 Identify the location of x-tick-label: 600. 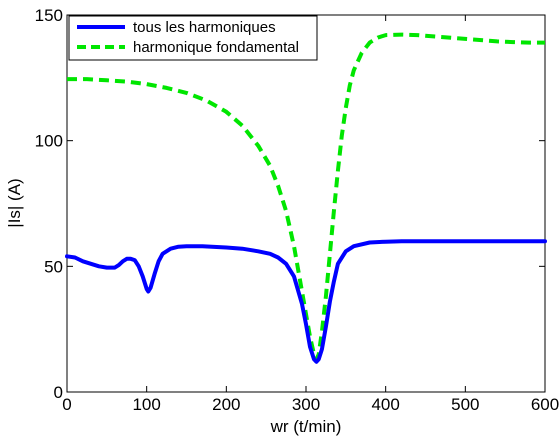
(545, 404).